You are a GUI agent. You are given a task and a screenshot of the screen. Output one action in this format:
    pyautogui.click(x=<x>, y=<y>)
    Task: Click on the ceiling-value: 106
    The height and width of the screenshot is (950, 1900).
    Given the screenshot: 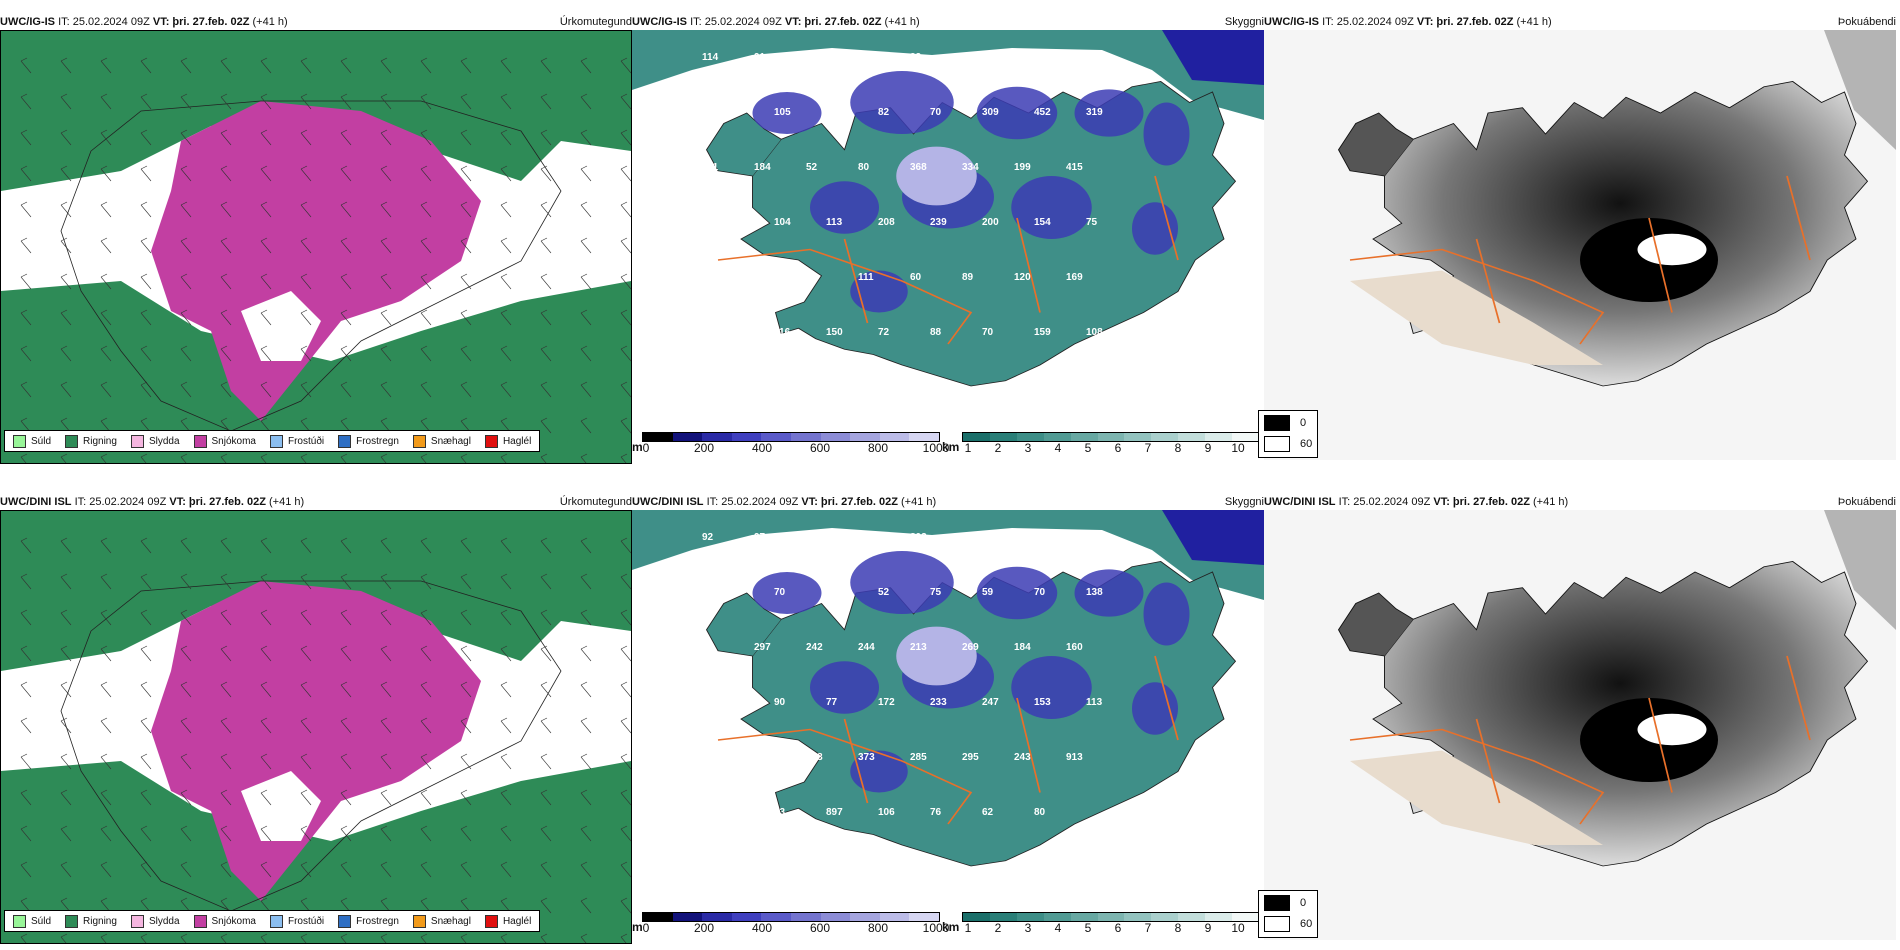 What is the action you would take?
    pyautogui.click(x=886, y=812)
    